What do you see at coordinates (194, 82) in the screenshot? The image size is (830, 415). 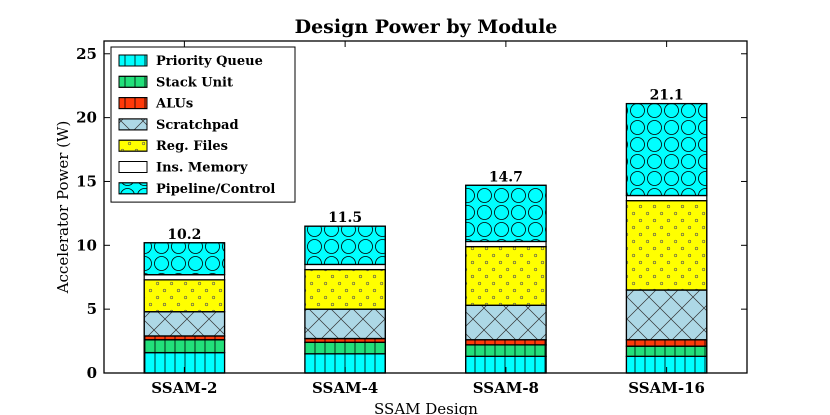 I see `legend-label-stack-unit: Stack Unit` at bounding box center [194, 82].